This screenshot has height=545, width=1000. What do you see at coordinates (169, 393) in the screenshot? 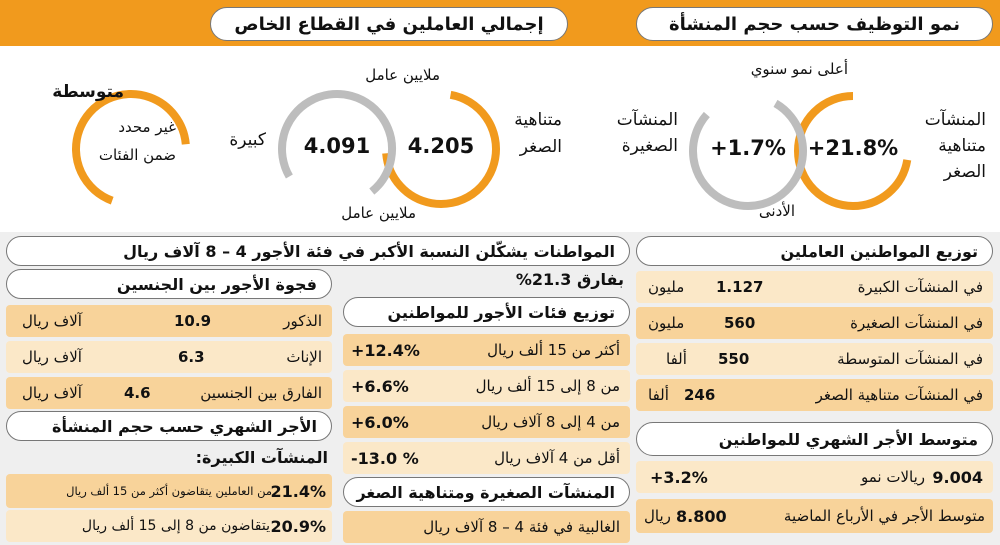
I see `gender-gap-row: الفارق بين الجنسين 4.6 آلاف ريال` at bounding box center [169, 393].